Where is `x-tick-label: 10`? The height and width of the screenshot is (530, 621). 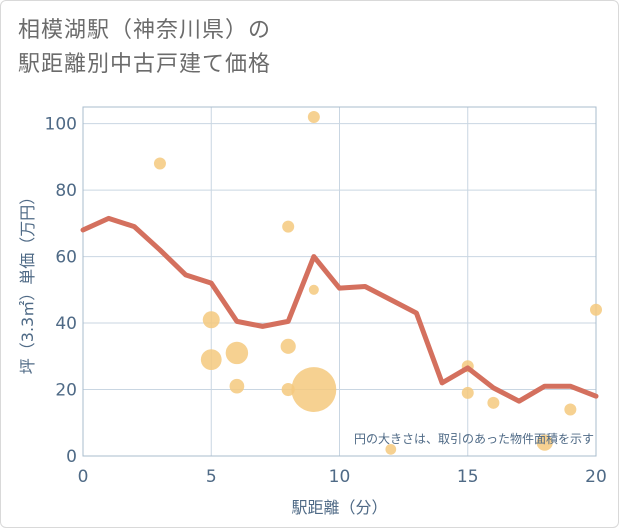 x-tick-label: 10 is located at coordinates (340, 477).